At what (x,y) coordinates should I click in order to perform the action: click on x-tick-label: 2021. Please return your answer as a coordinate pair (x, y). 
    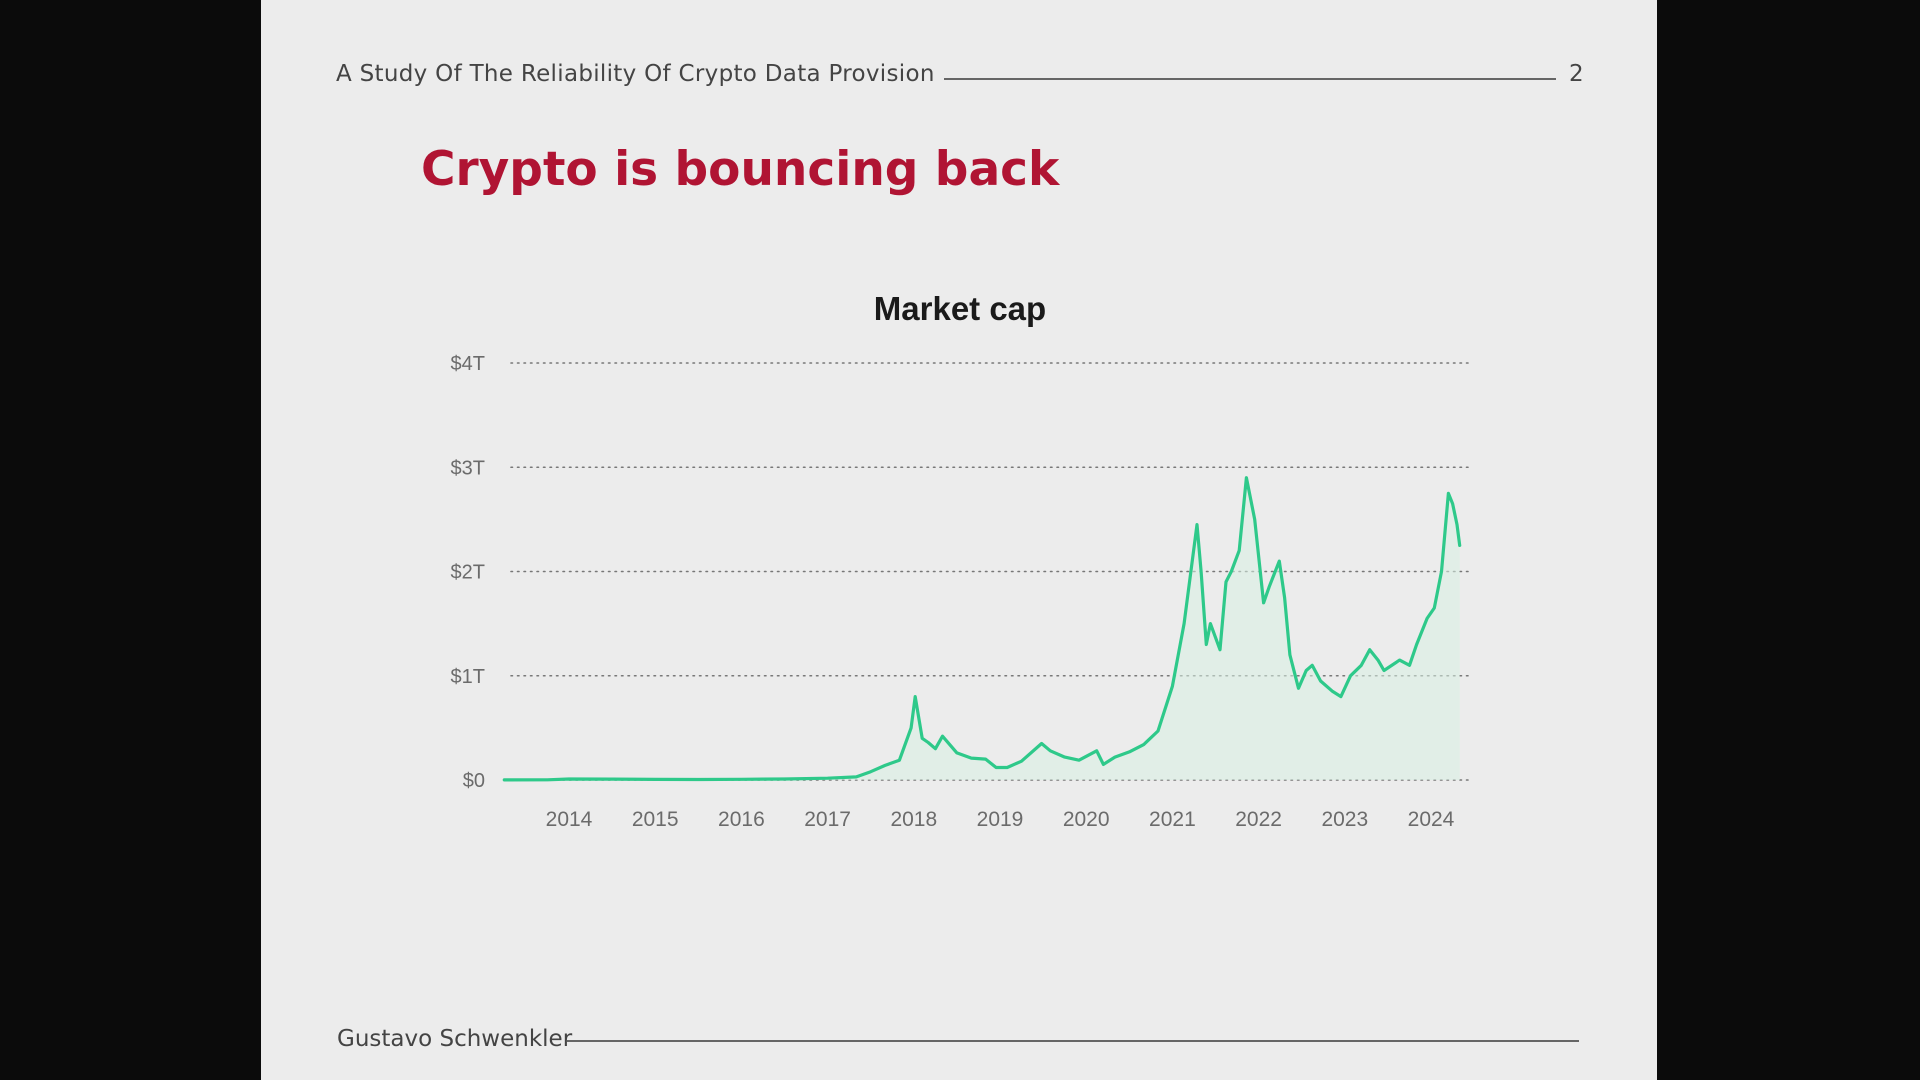
    Looking at the image, I should click on (1172, 819).